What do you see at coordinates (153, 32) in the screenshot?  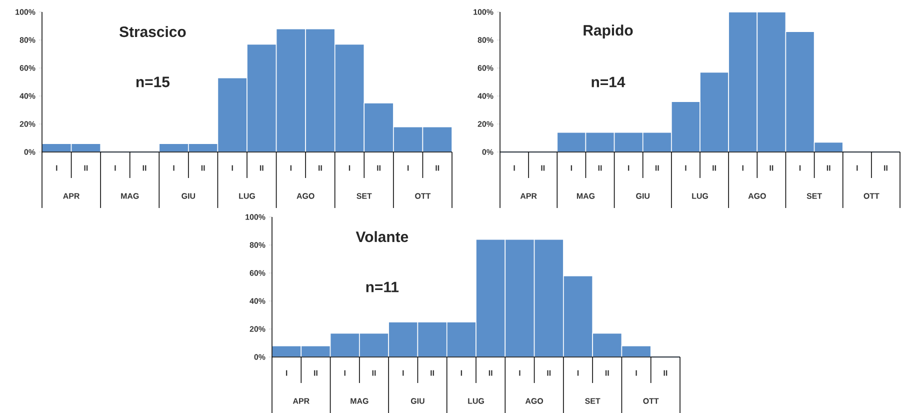 I see `text: Strascico` at bounding box center [153, 32].